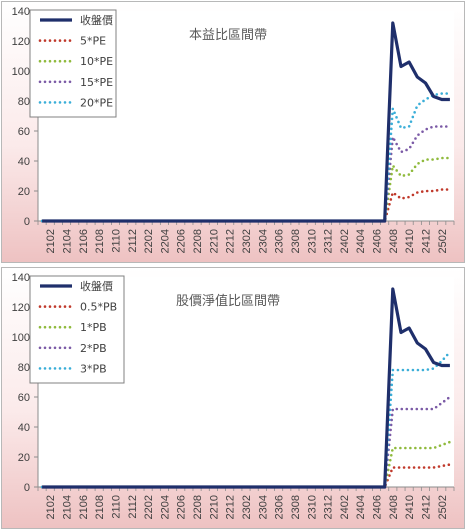 The image size is (466, 530). I want to click on legend-label-1: 5*PE, so click(93, 41).